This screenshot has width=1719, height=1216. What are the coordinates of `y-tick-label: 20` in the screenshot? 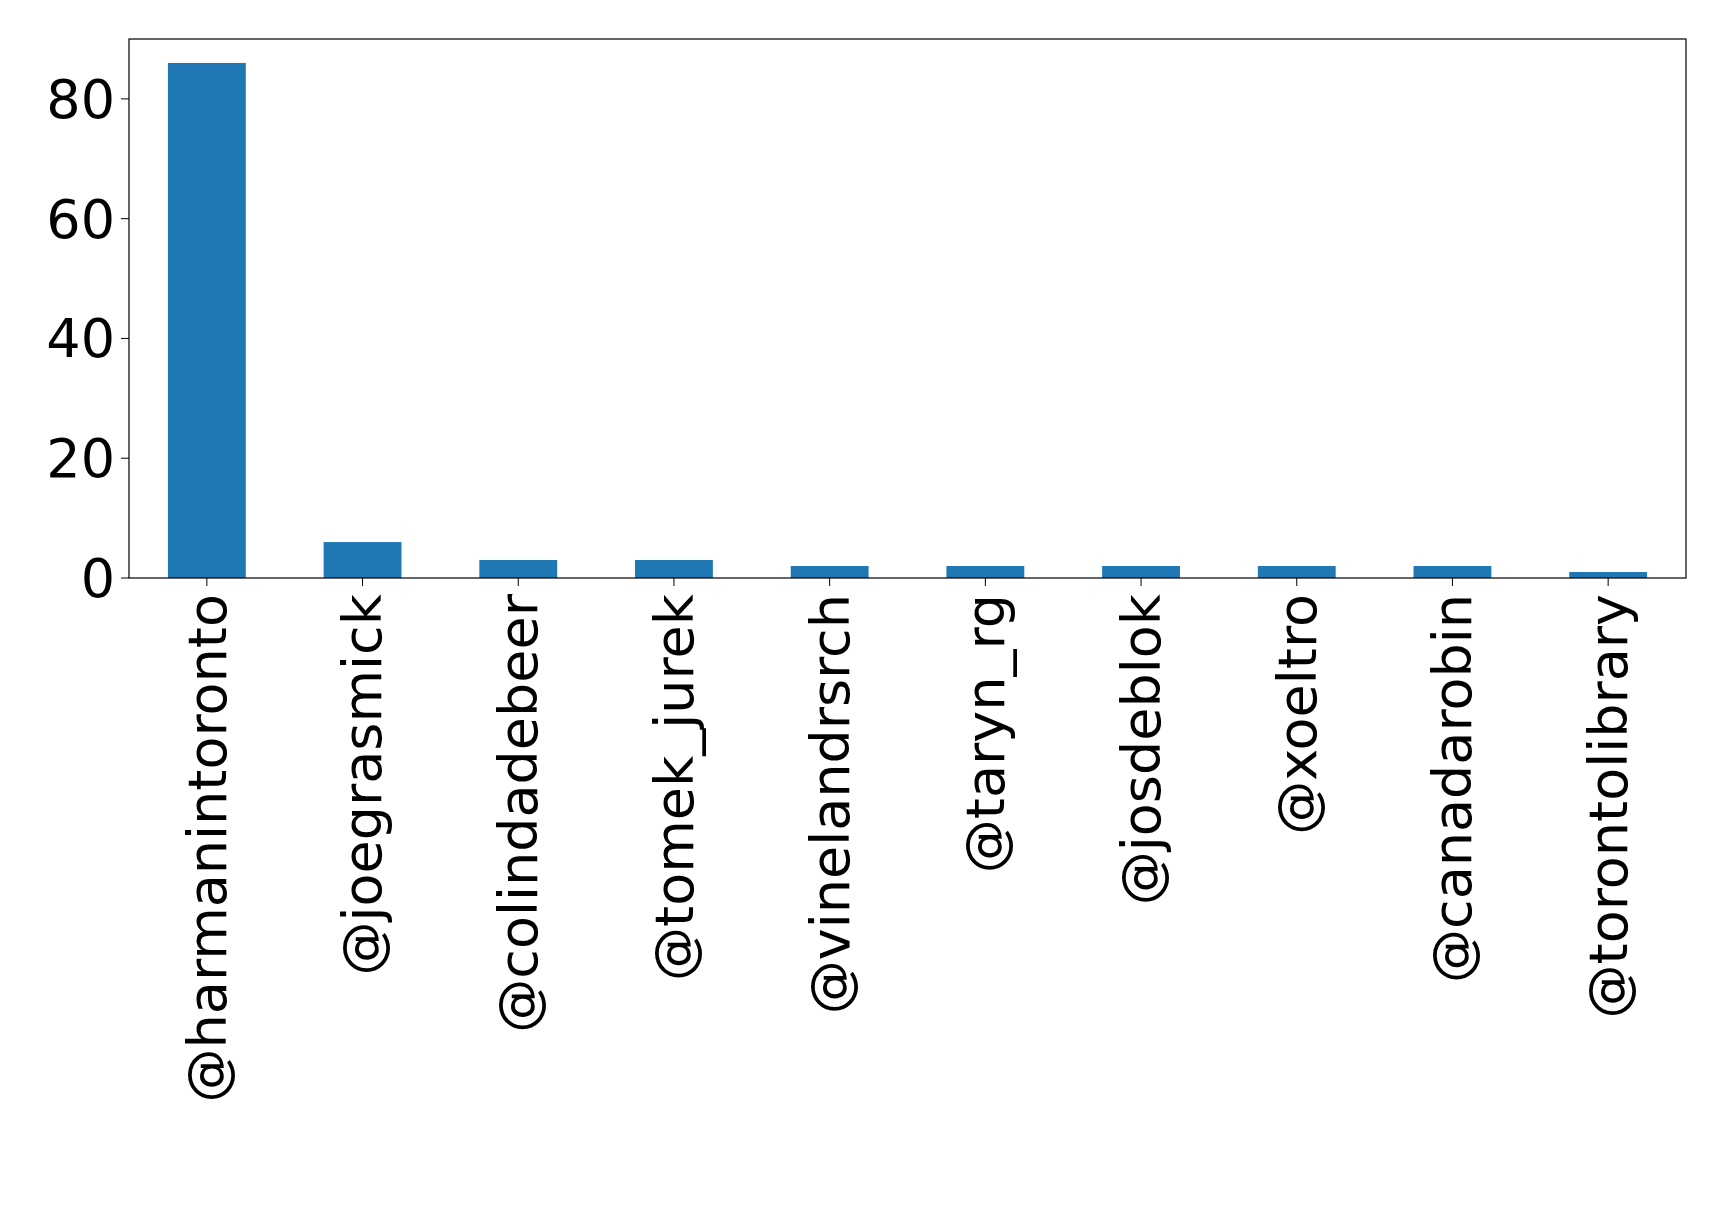 It's located at (80, 459).